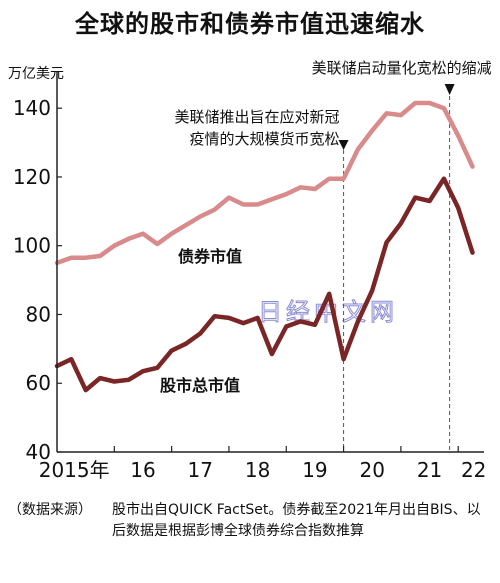 The height and width of the screenshot is (583, 500). Describe the element at coordinates (265, 139) in the screenshot. I see `annotation-text: 疫情的大规模货币宽松` at that location.